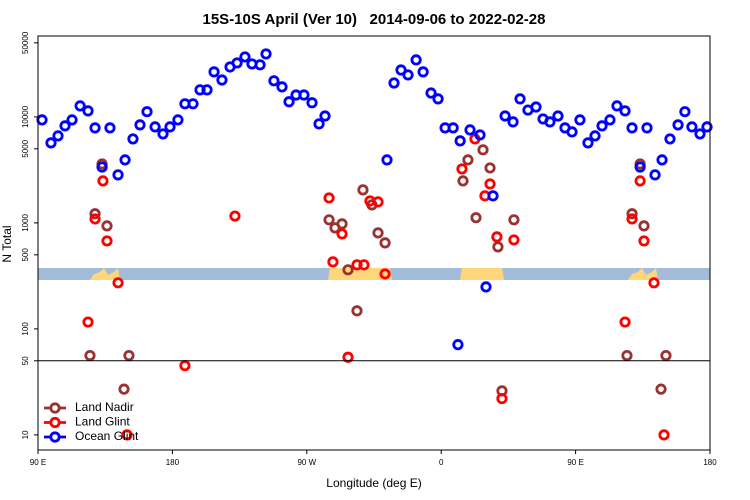 This screenshot has width=750, height=500. I want to click on y-tick-label: 10, so click(25, 434).